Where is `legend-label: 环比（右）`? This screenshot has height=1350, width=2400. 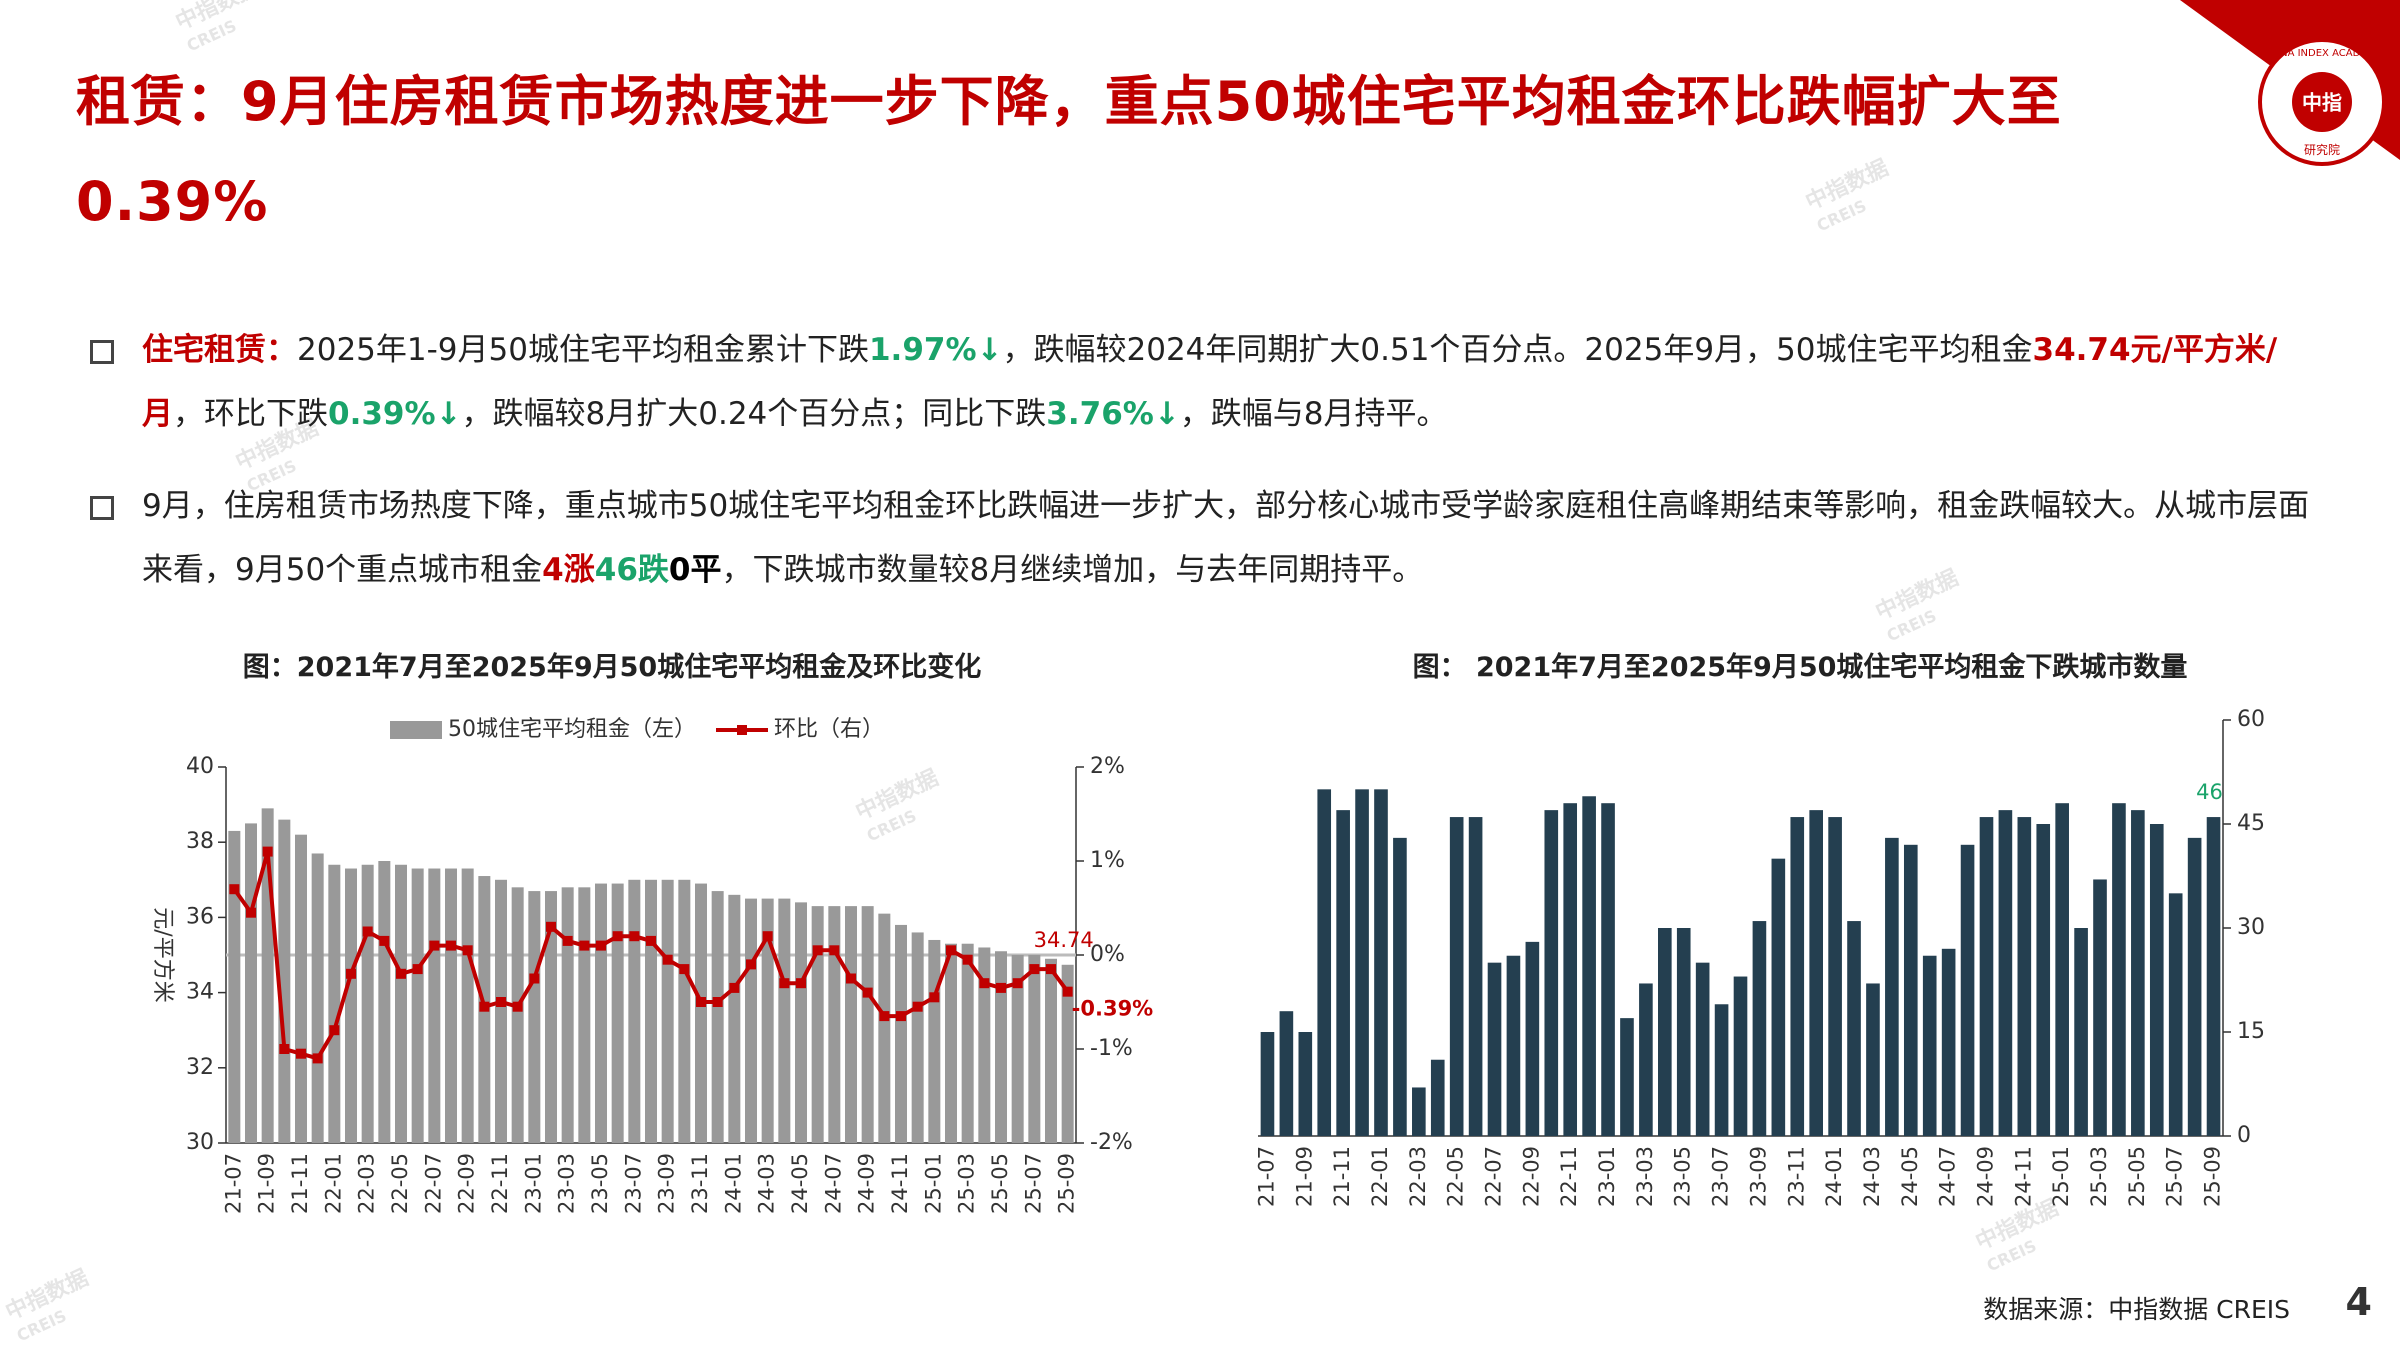 legend-label: 环比（右） is located at coordinates (829, 729).